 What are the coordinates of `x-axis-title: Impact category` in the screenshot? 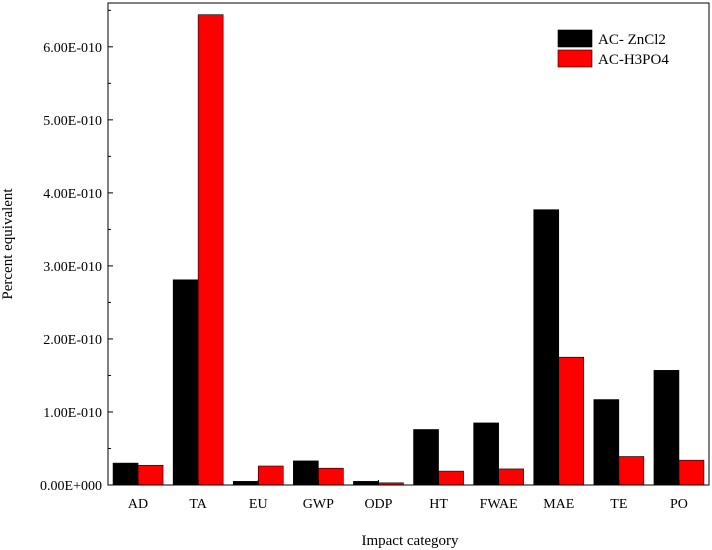 It's located at (410, 541).